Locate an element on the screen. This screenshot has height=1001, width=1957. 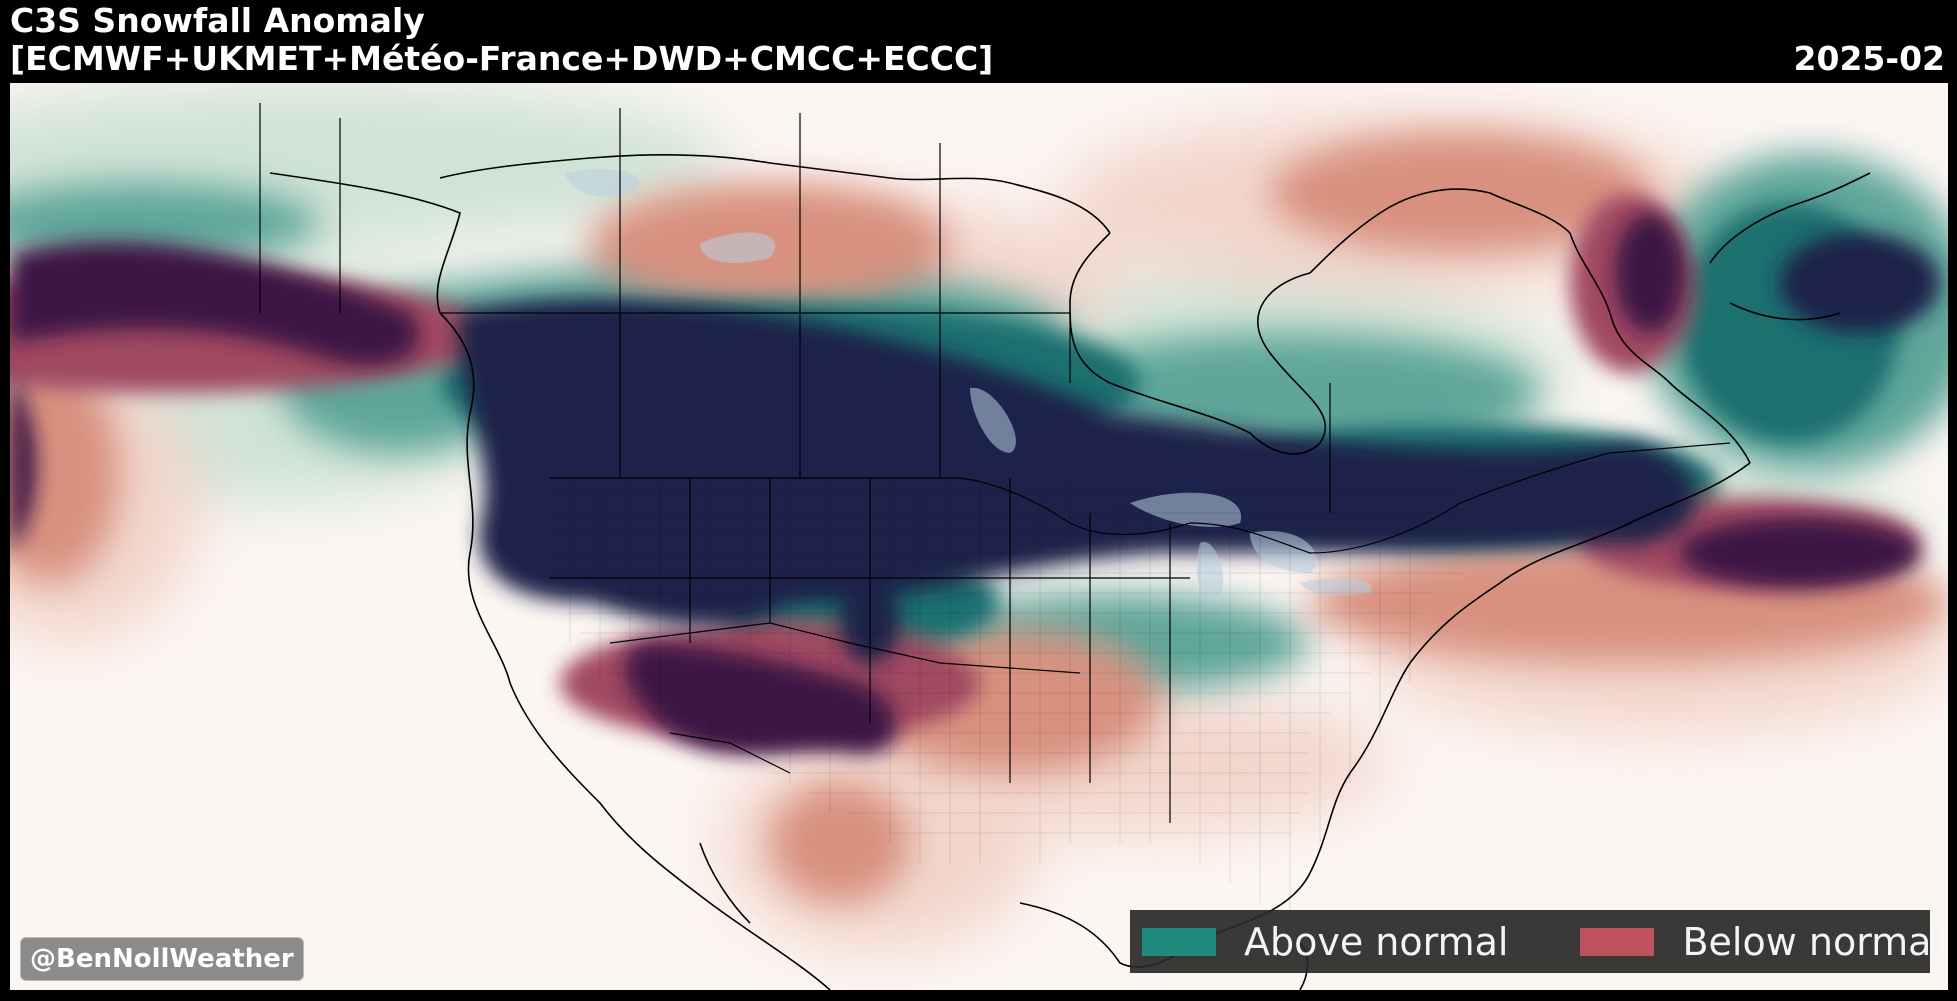
forecast-date: 2025-02 is located at coordinates (1869, 58).